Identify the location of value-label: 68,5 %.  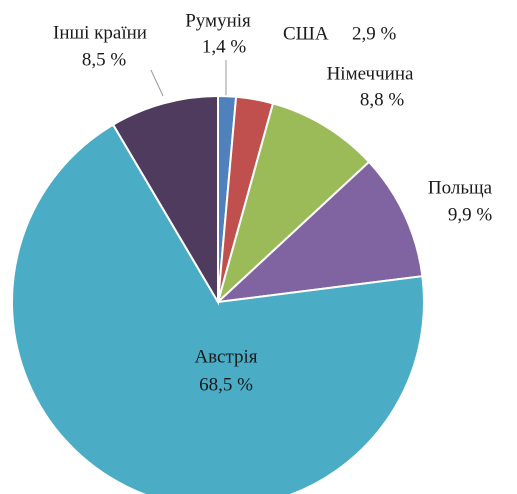
(226, 384).